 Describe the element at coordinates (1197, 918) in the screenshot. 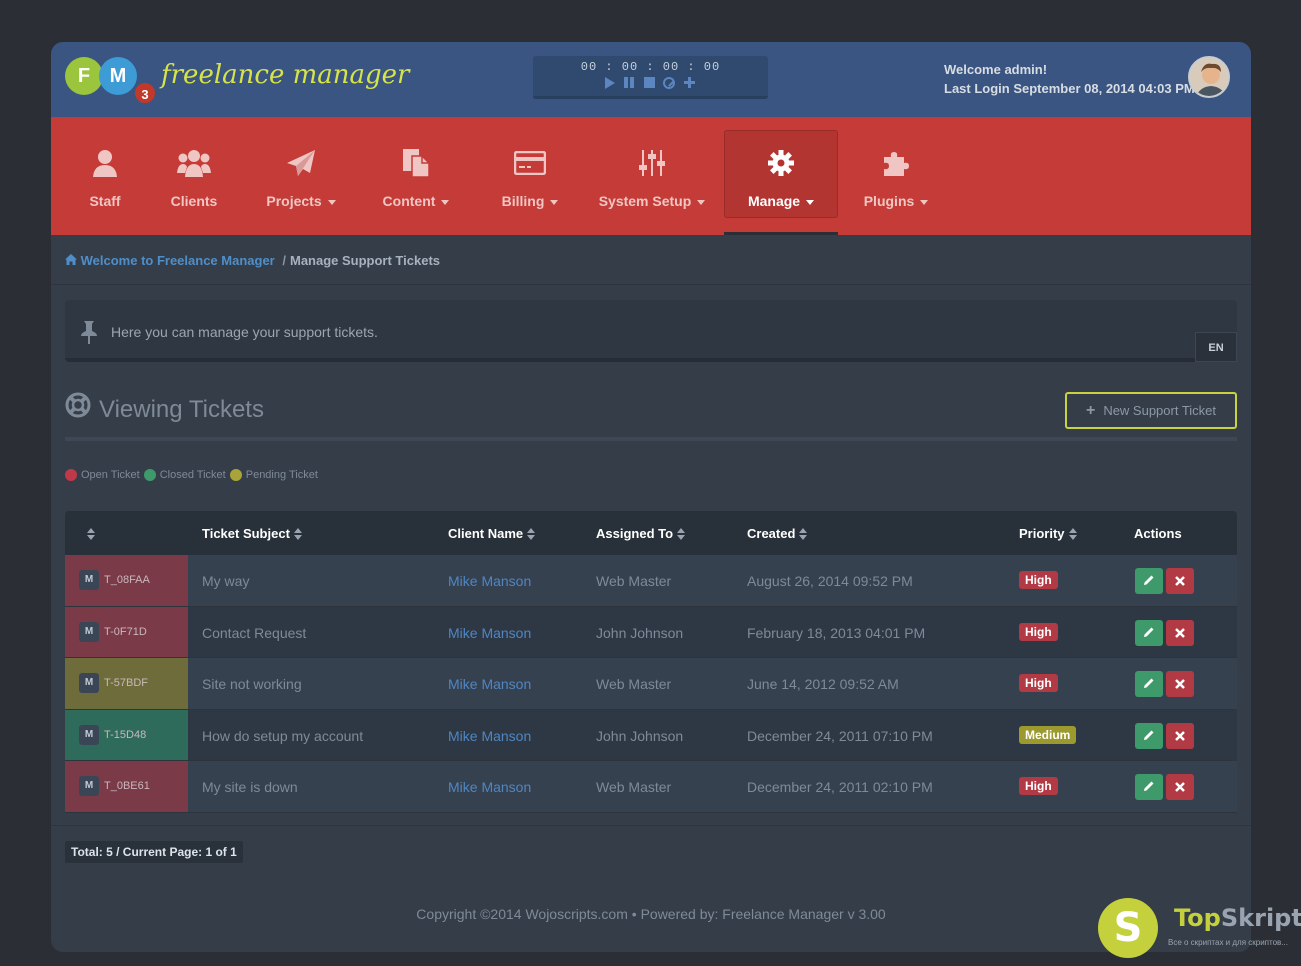

I see `watermark-name-a: Top` at that location.